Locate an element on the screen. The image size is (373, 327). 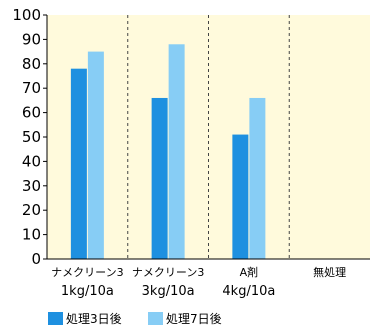
y-tick-label: 10 is located at coordinates (31, 235).